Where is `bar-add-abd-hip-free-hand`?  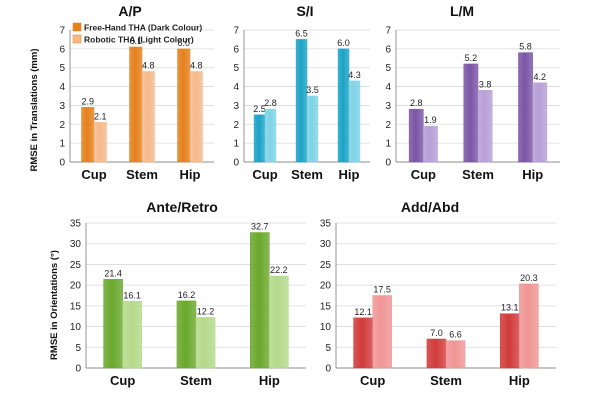
bar-add-abd-hip-free-hand is located at coordinates (510, 341).